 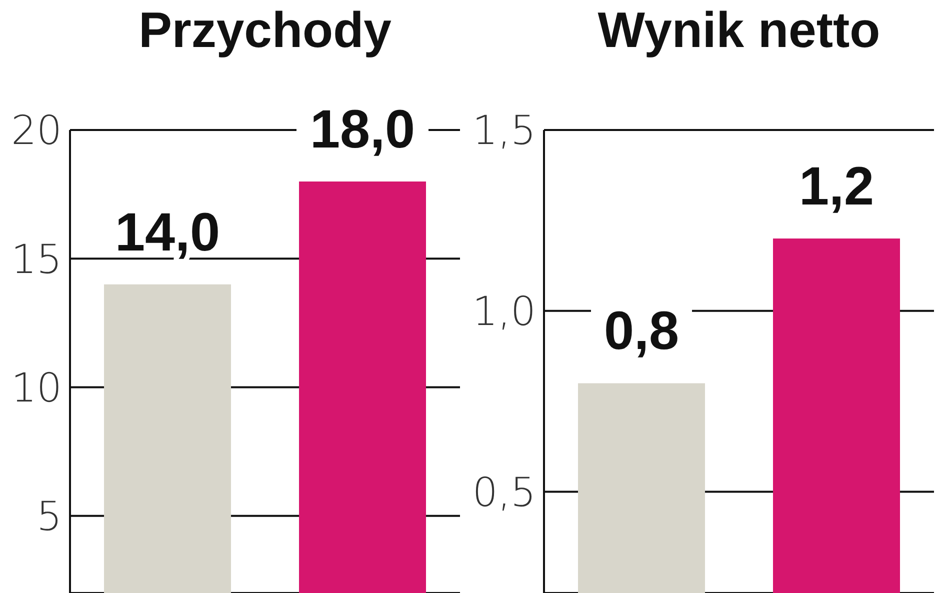 I want to click on y-tick-label: 1,5, so click(x=504, y=131).